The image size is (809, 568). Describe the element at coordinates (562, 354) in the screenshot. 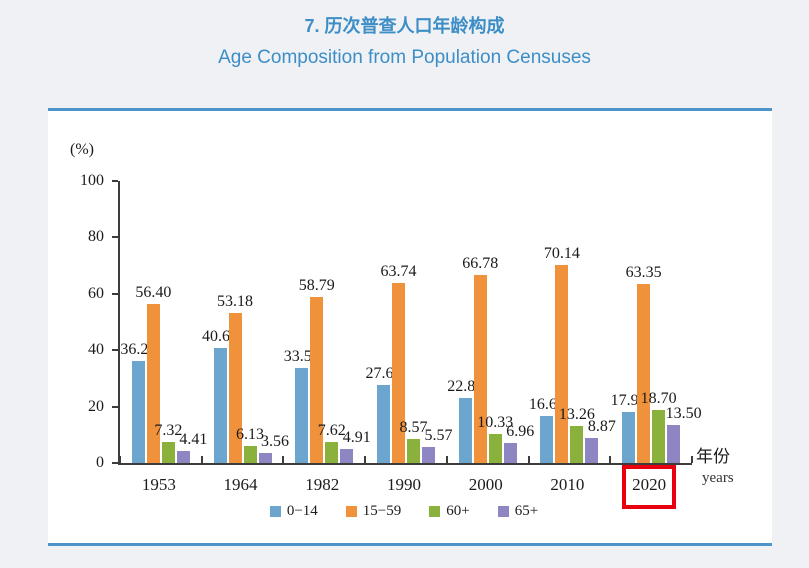

I see `bar-15-59-2010: 70.14` at that location.